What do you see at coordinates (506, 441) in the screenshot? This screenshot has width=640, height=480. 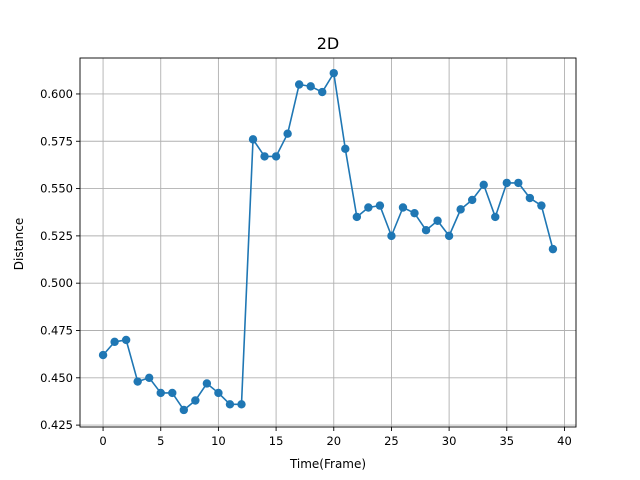 I see `x-tick-label: 35` at bounding box center [506, 441].